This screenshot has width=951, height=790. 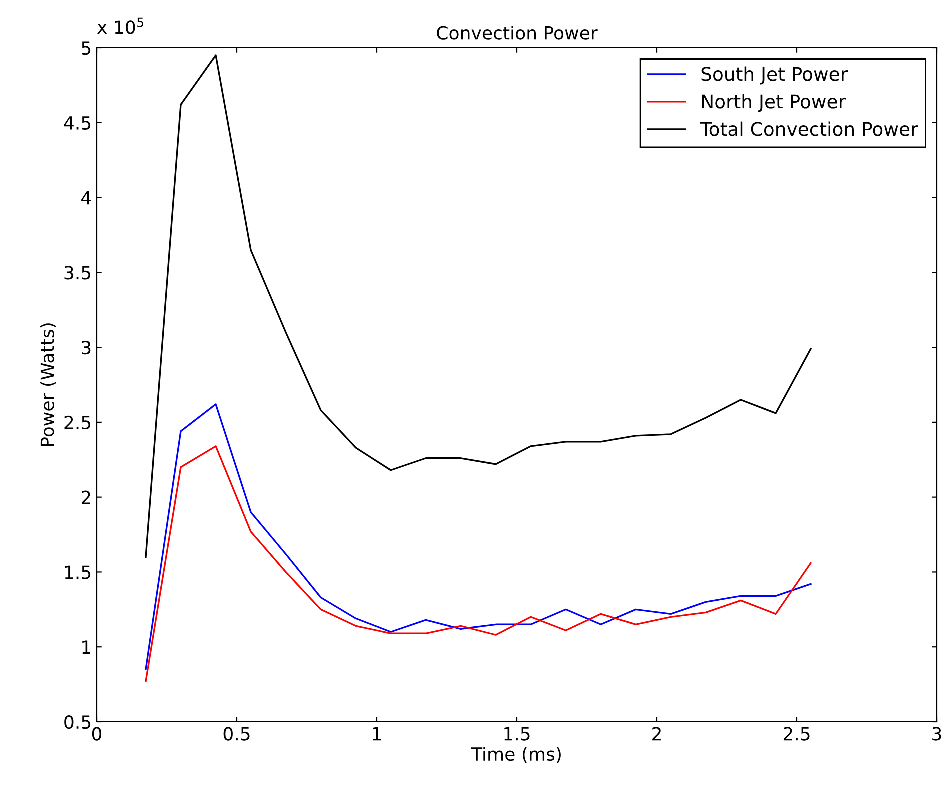 I want to click on x-tick-label: 3, so click(x=937, y=734).